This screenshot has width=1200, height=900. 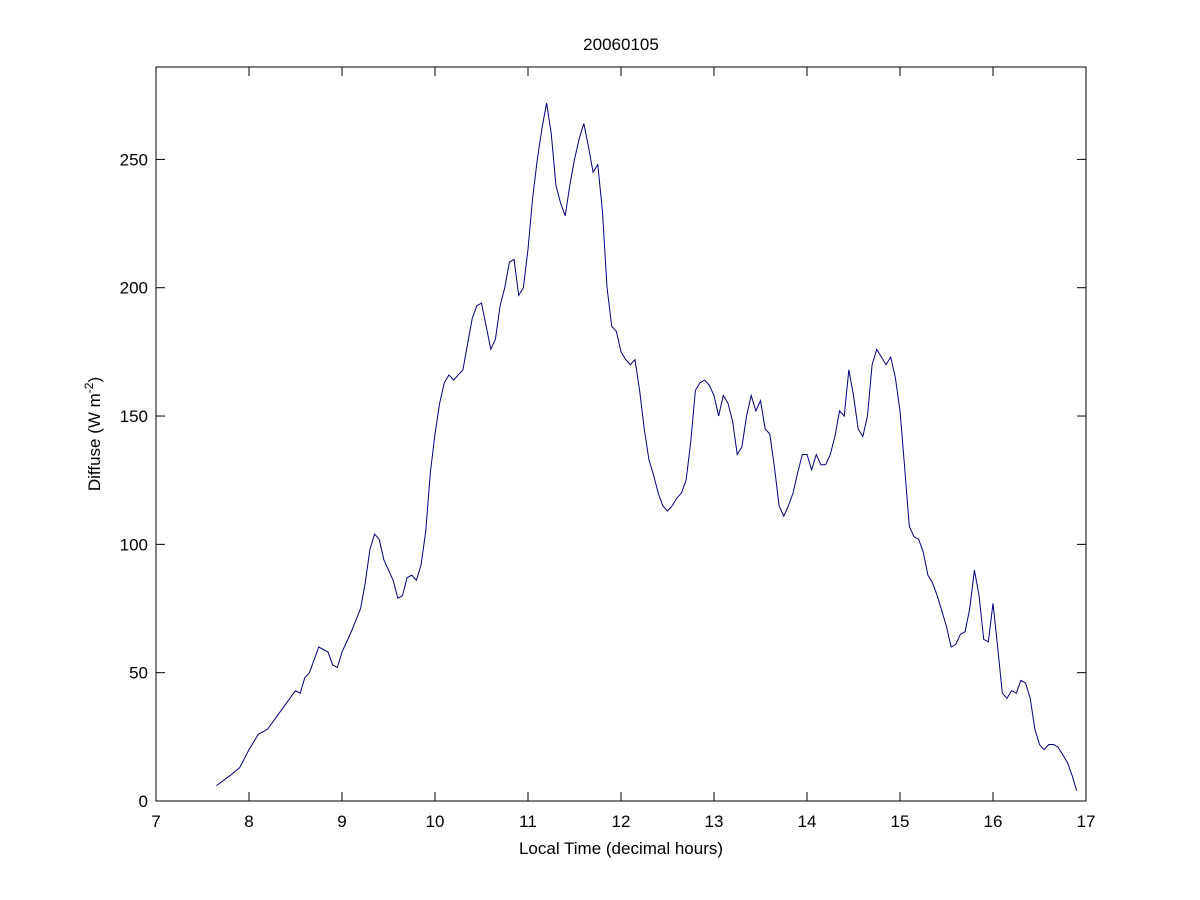 What do you see at coordinates (900, 821) in the screenshot?
I see `x-tick-label: 15` at bounding box center [900, 821].